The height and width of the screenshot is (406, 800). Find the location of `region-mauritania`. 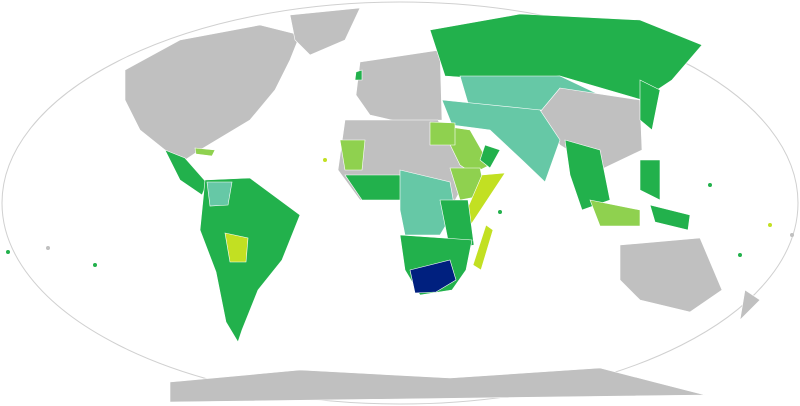

region-mauritania is located at coordinates (352, 155).